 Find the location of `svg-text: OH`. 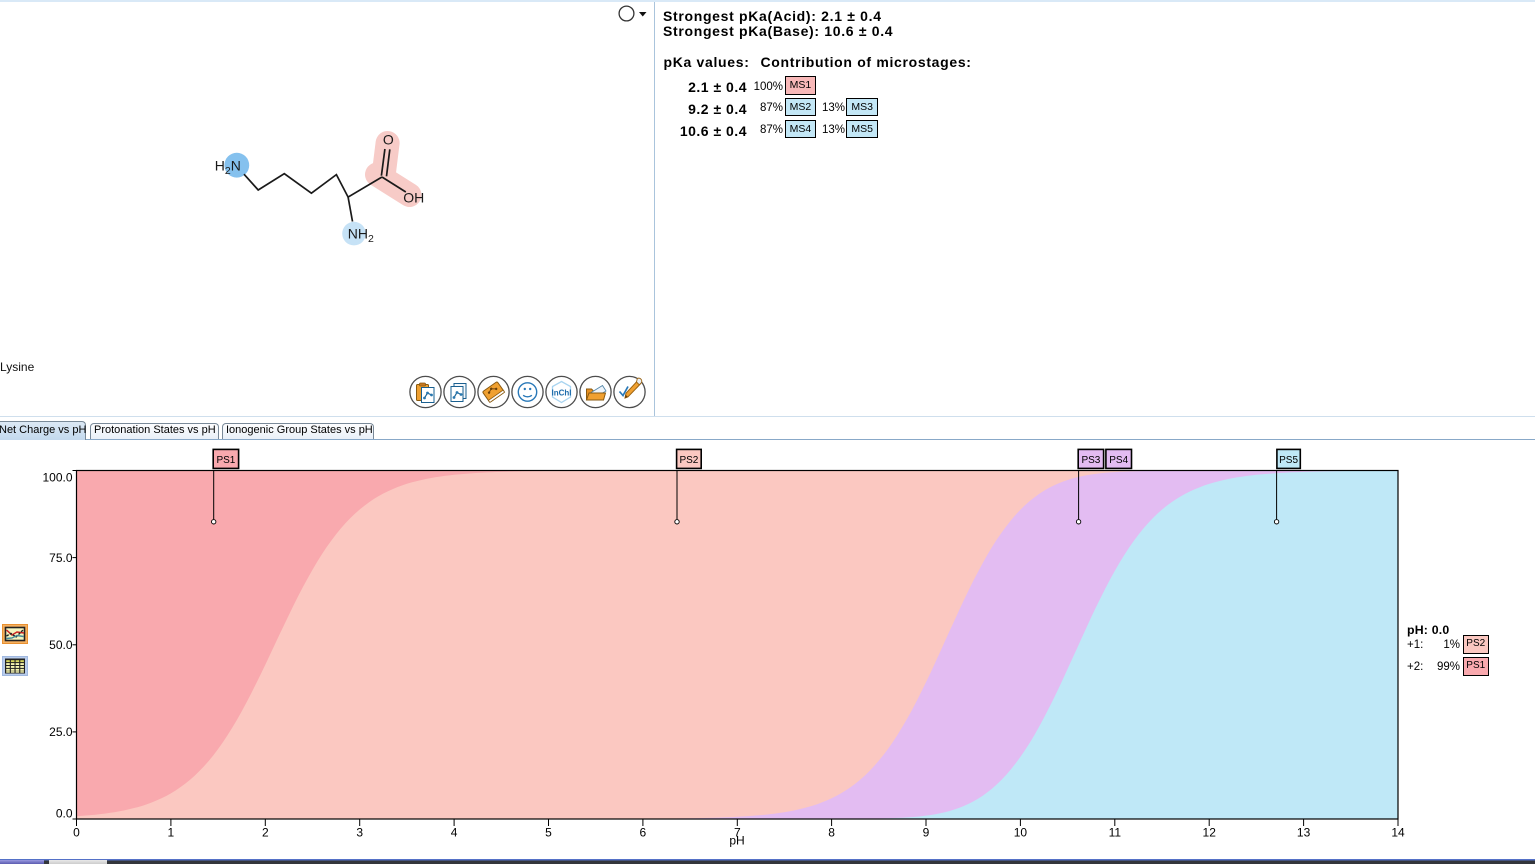

svg-text: OH is located at coordinates (413, 198).